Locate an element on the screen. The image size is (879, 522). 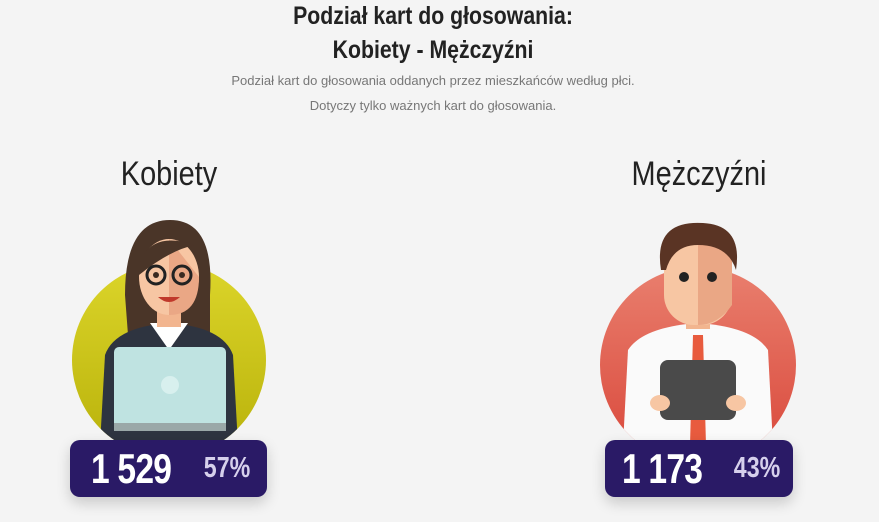
men-count: 1 173 is located at coordinates (662, 468).